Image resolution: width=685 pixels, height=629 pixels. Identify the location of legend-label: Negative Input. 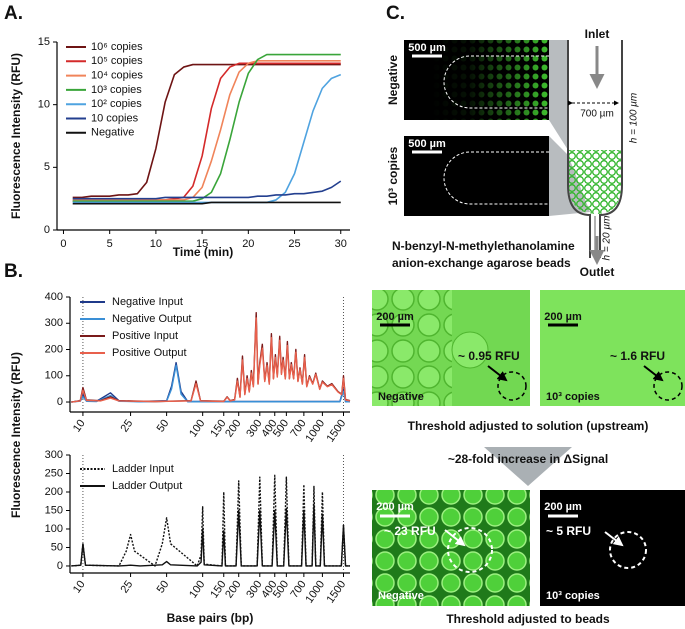
(147, 302).